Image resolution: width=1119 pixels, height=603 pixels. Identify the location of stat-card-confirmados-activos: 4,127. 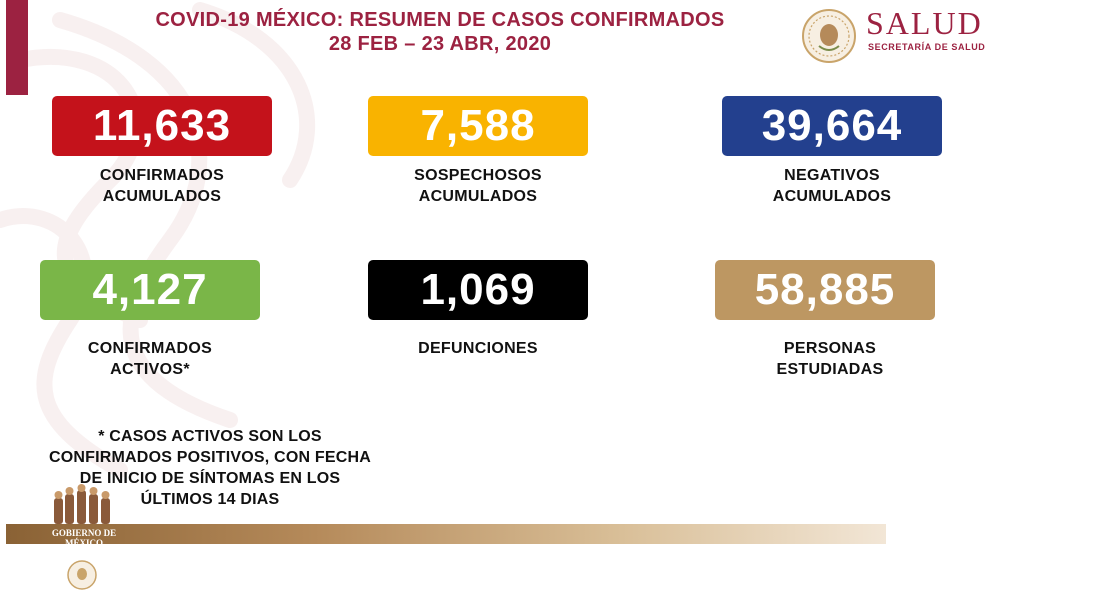
(150, 290).